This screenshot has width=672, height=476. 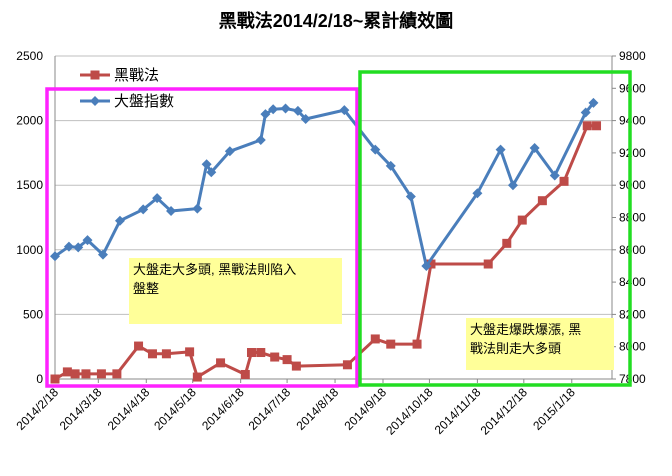 What do you see at coordinates (223, 409) in the screenshot?
I see `x-tick-label: 2014/6/18` at bounding box center [223, 409].